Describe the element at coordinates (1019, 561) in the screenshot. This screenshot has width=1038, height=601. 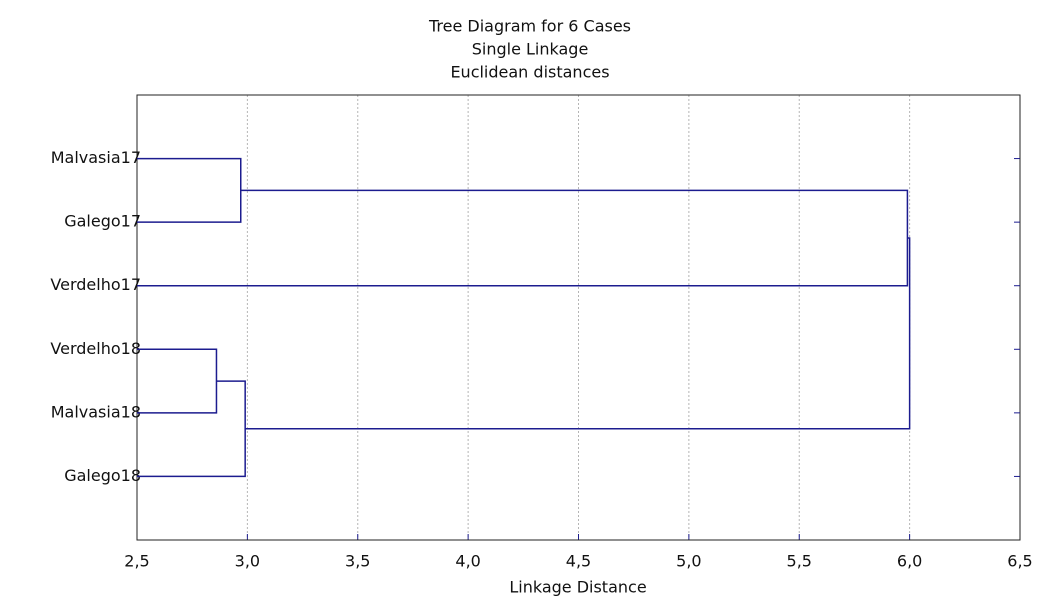
I see `x-tick-label: 6,5` at that location.